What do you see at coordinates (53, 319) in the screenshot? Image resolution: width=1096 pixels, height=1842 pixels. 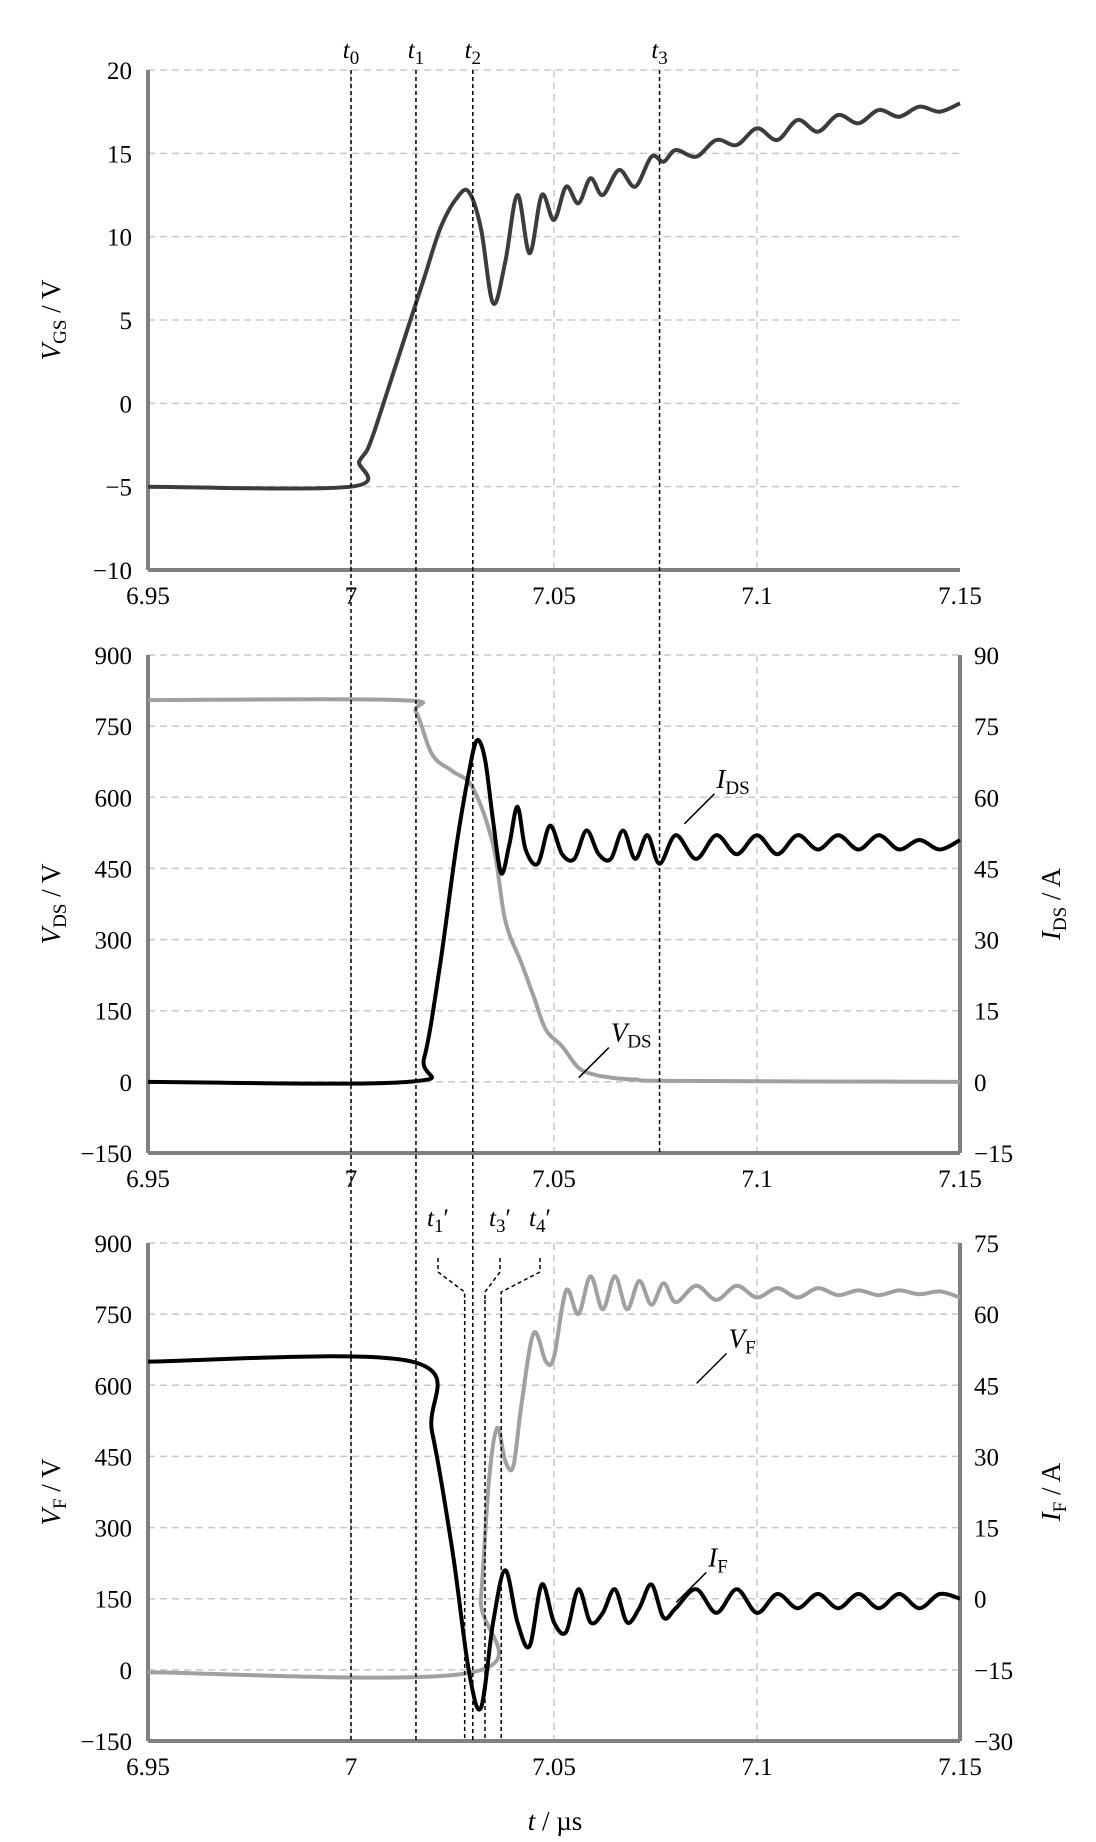 I see `y-axis-label-left: VGS / V` at bounding box center [53, 319].